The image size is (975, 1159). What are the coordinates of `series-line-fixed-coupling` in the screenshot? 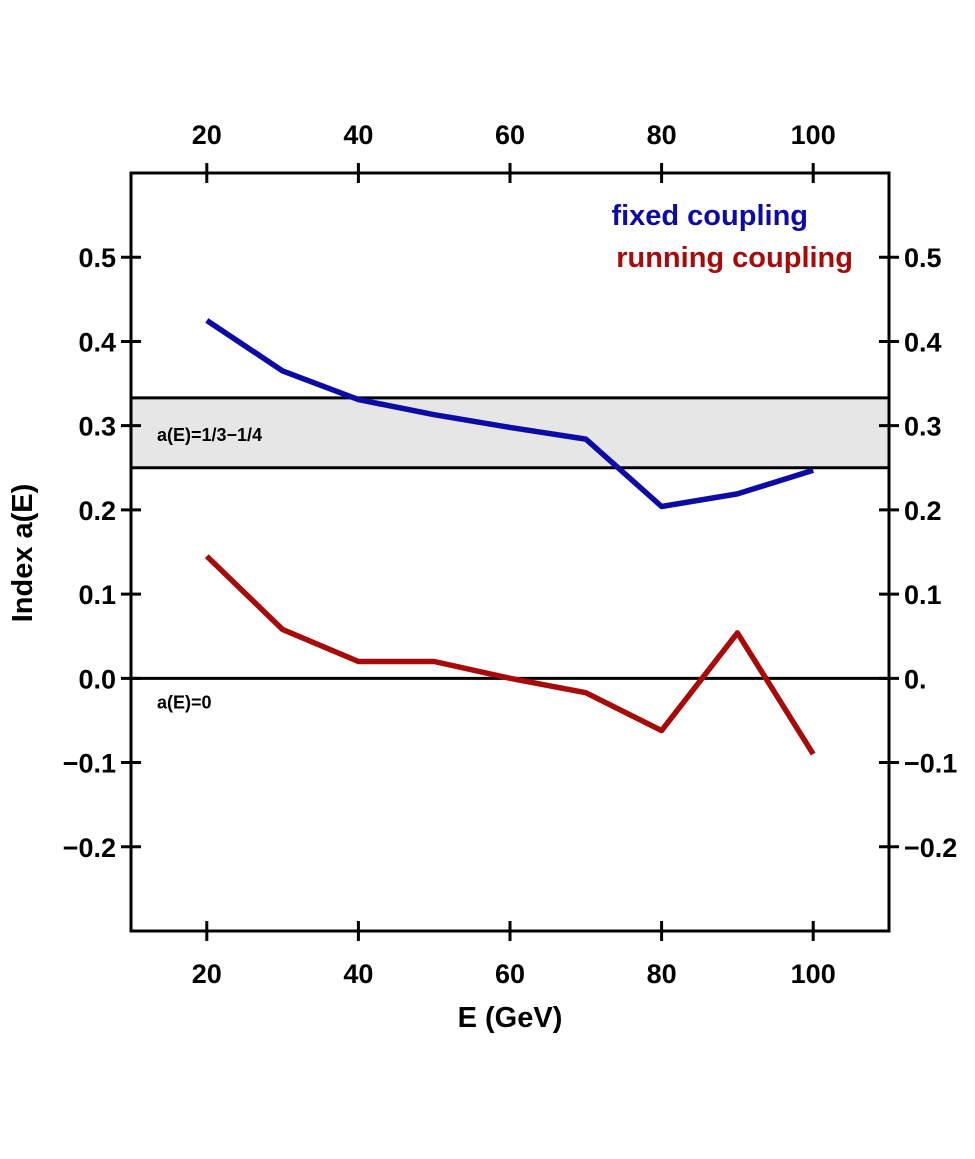 It's located at (510, 414).